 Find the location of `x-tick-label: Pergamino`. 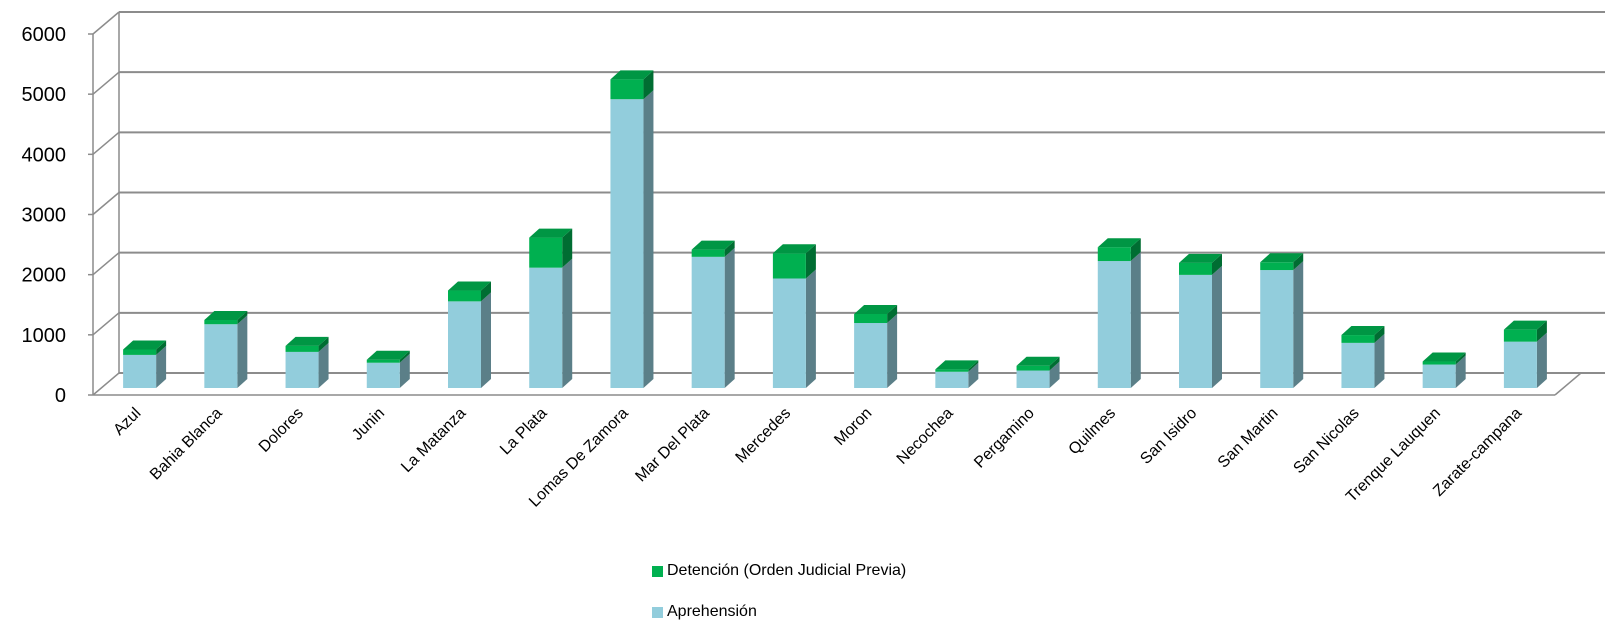

x-tick-label: Pergamino is located at coordinates (1004, 438).